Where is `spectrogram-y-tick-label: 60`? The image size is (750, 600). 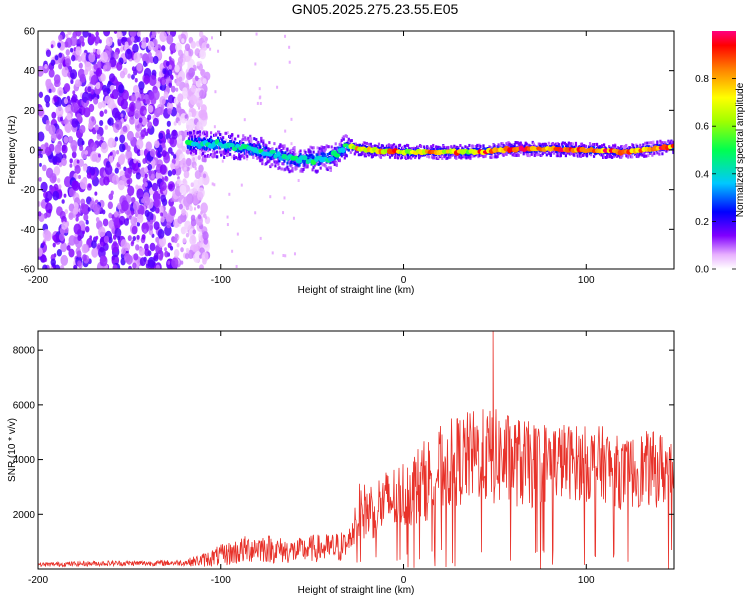
spectrogram-y-tick-label: 60 is located at coordinates (30, 32).